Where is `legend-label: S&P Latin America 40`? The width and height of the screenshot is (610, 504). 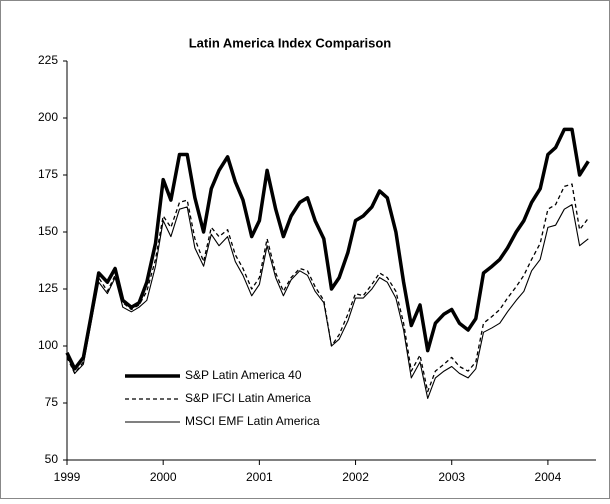 legend-label: S&P Latin America 40 is located at coordinates (243, 375).